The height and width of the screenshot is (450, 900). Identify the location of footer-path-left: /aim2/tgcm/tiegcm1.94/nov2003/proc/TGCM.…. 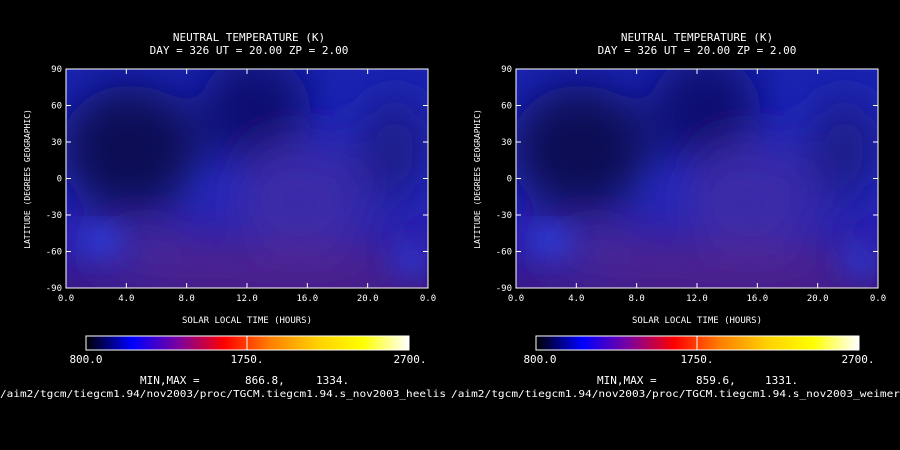
(223, 394).